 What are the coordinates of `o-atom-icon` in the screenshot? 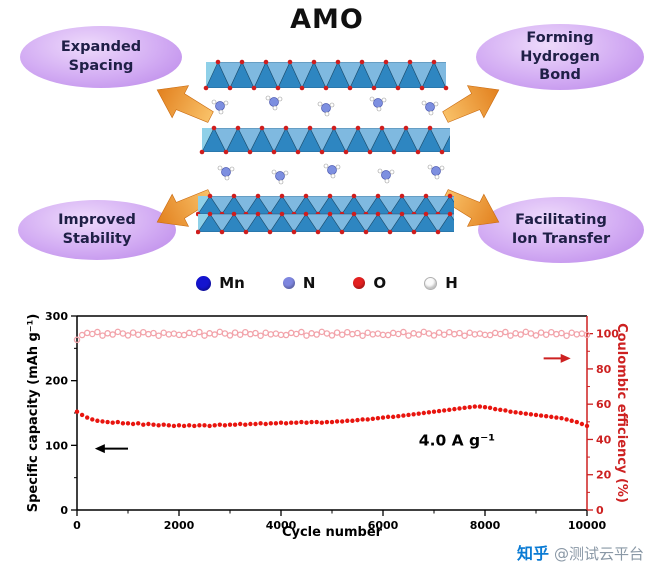 It's located at (359, 283).